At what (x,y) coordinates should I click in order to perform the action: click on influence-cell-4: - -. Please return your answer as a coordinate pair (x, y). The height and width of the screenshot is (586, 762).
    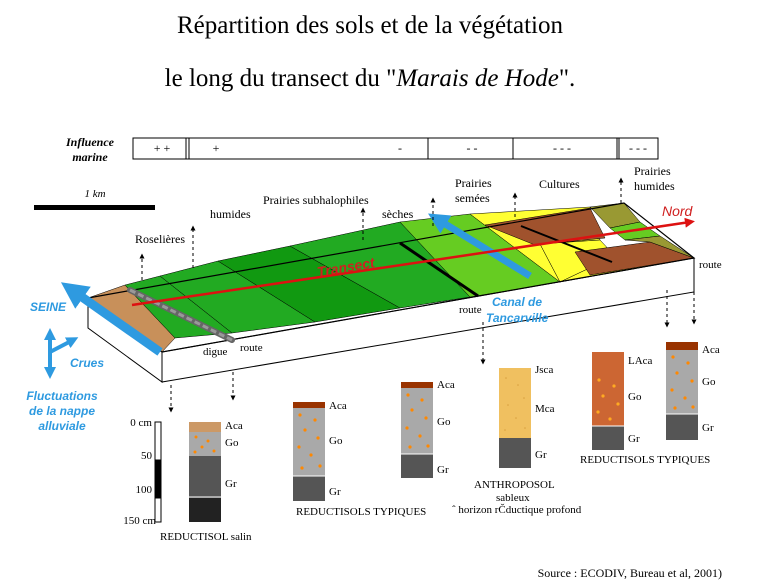
    Looking at the image, I should click on (472, 148).